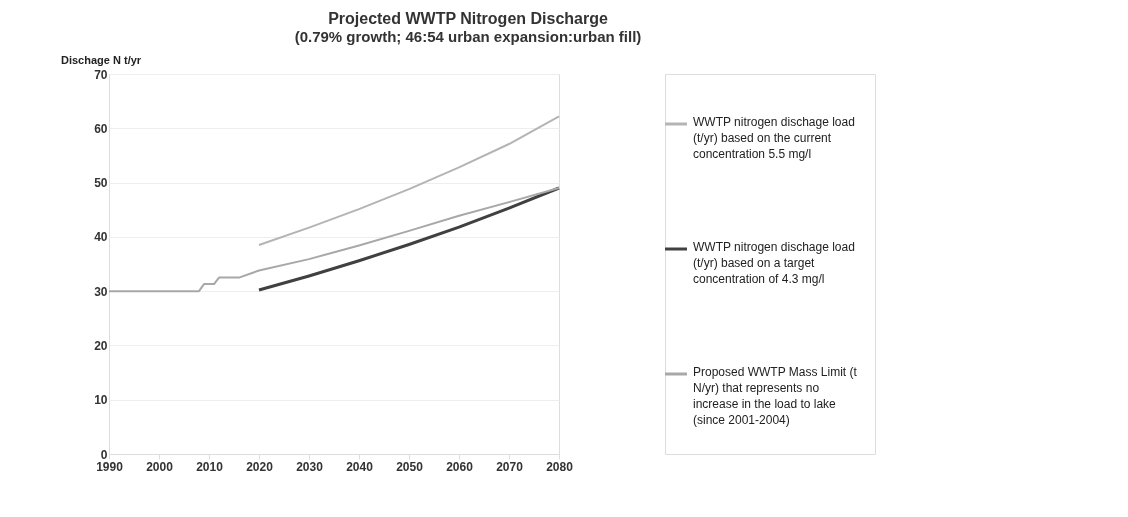 This screenshot has height=517, width=1128. I want to click on legend-label: WWTP nitrogen dischage load (t/yr) based on a target concentration of 4.3 mg/l, so click(774, 263).